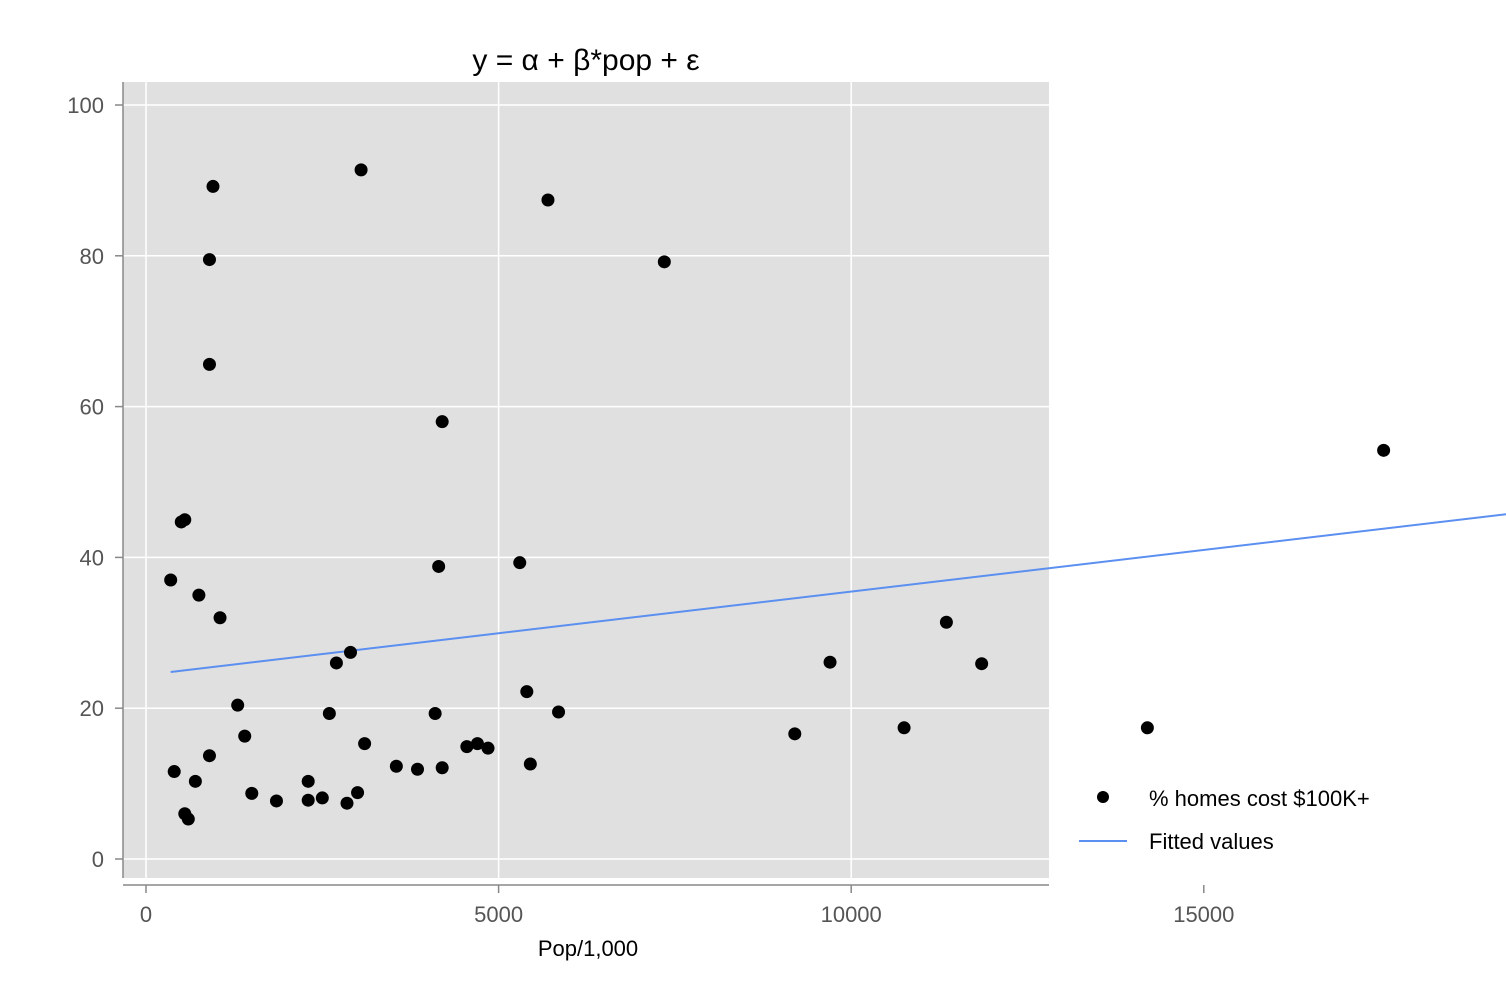 Image resolution: width=1506 pixels, height=1004 pixels. What do you see at coordinates (1259, 798) in the screenshot?
I see `legend-label-points: % homes cost $100K+` at bounding box center [1259, 798].